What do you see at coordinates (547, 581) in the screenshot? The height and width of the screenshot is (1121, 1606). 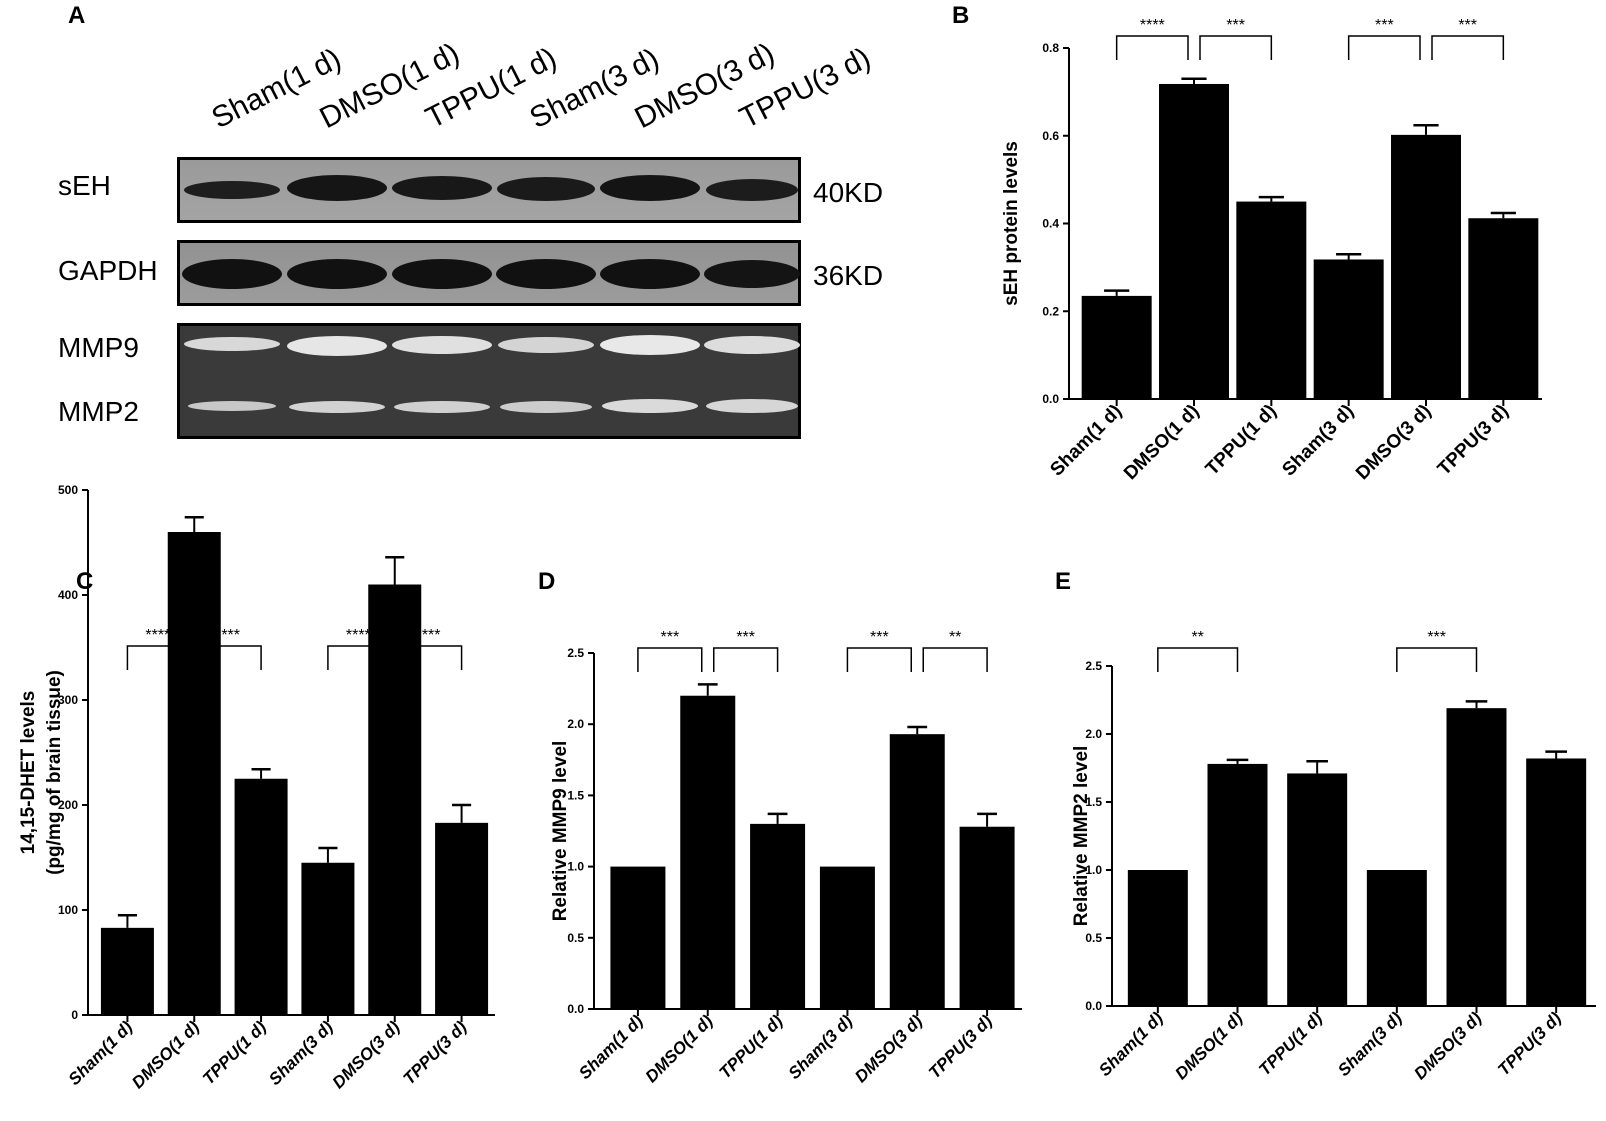 I see `panel-letter-d: D` at bounding box center [547, 581].